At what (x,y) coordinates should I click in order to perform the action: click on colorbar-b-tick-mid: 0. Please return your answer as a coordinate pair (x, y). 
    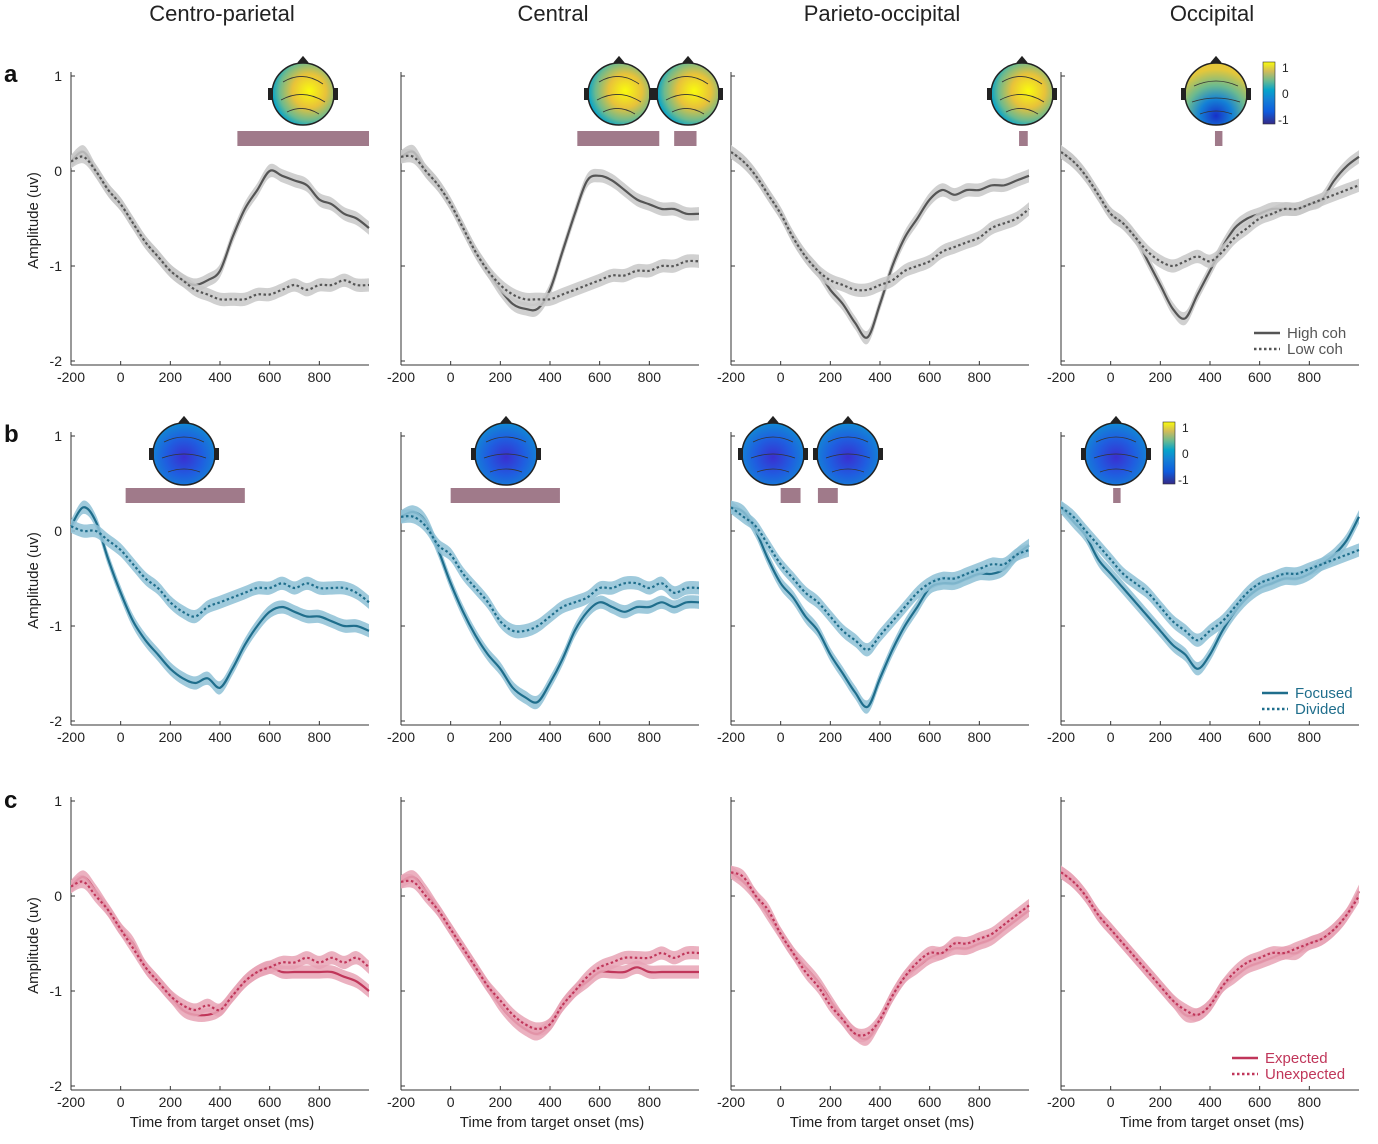
    Looking at the image, I should click on (1185, 454).